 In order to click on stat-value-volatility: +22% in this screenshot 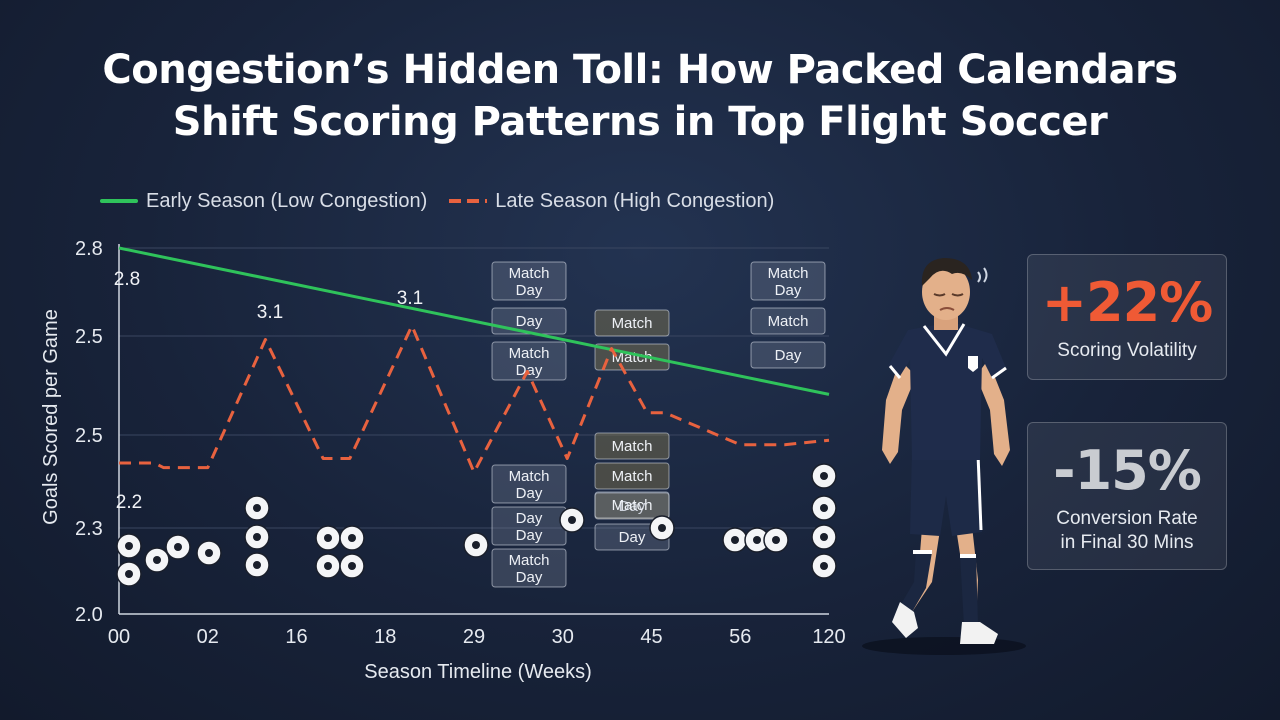, I will do `click(1127, 302)`.